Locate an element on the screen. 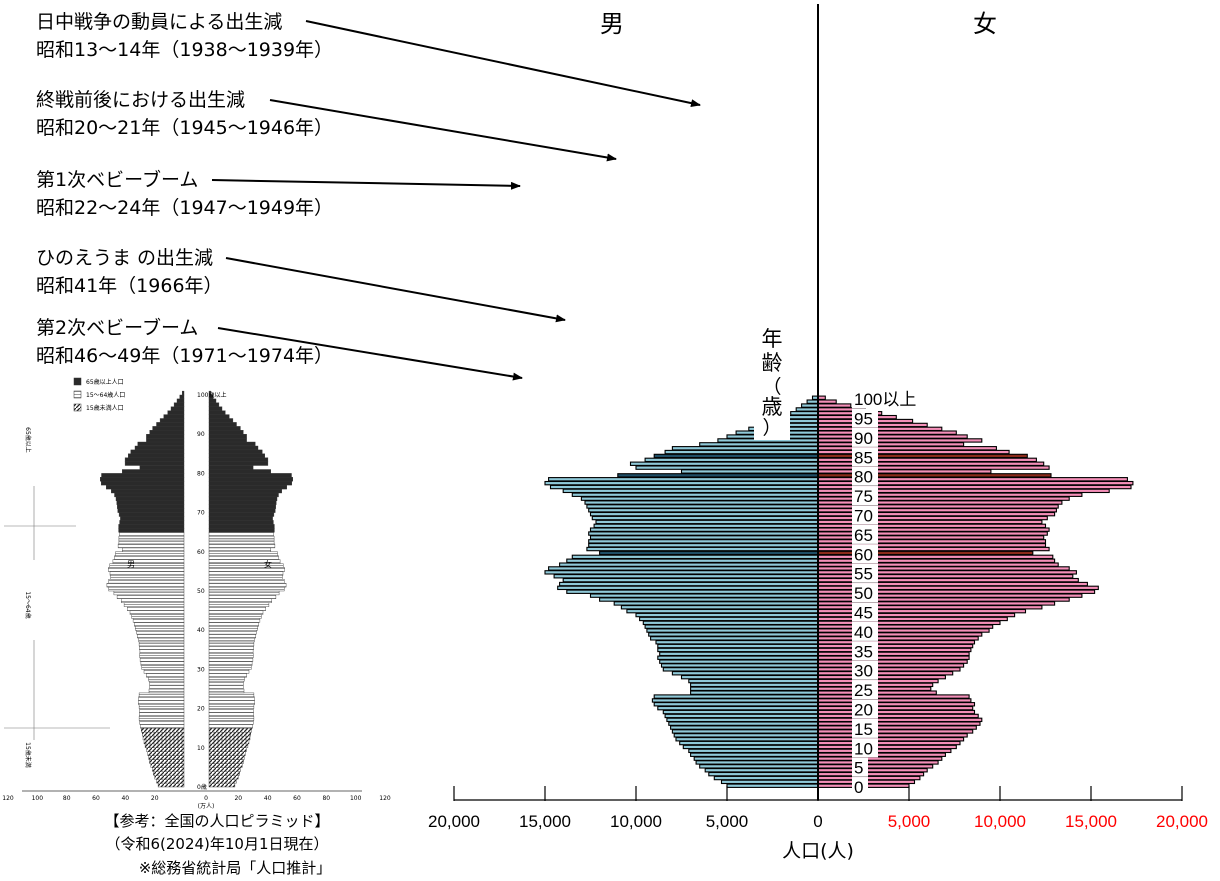  mini-female-label: 女 is located at coordinates (268, 564).